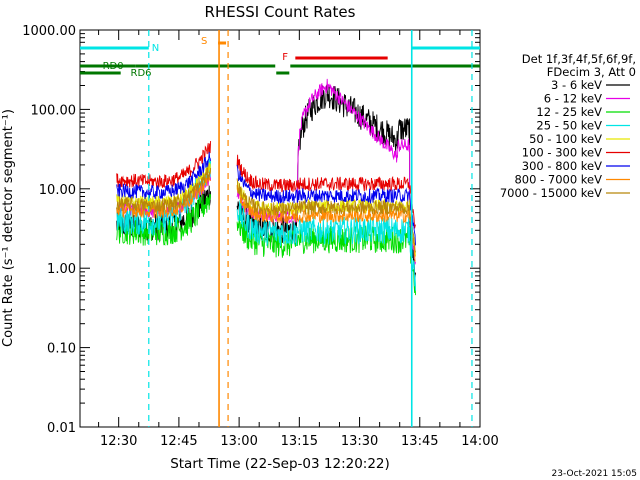 The height and width of the screenshot is (480, 640). I want to click on legend-header: Det 1f,3f,4f,5f,6f,9f,, so click(579, 59).